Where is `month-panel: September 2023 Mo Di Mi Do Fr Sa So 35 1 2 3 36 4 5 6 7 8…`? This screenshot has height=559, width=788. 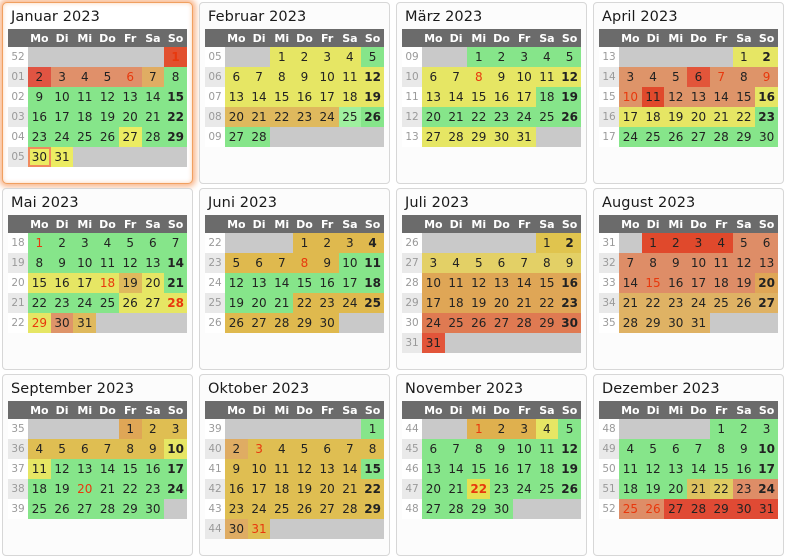
month-panel: September 2023 Mo Di Mi Do Fr Sa So 35 1 2 3 36 4 5 6 7 8… is located at coordinates (97, 465).